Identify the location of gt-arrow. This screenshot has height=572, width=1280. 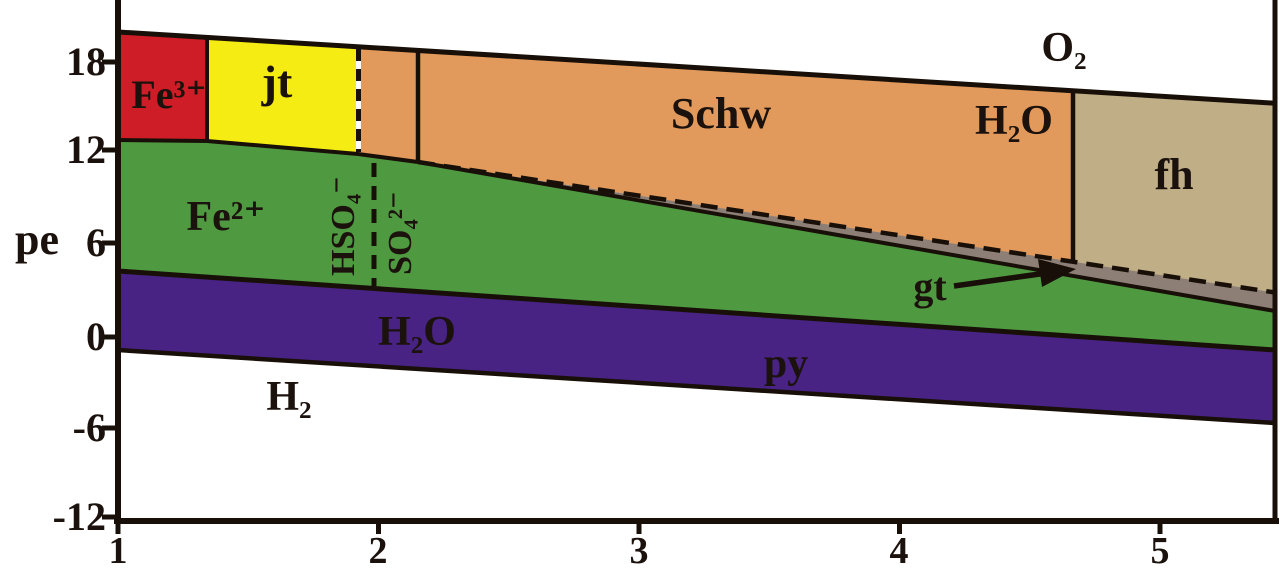
(1014, 274).